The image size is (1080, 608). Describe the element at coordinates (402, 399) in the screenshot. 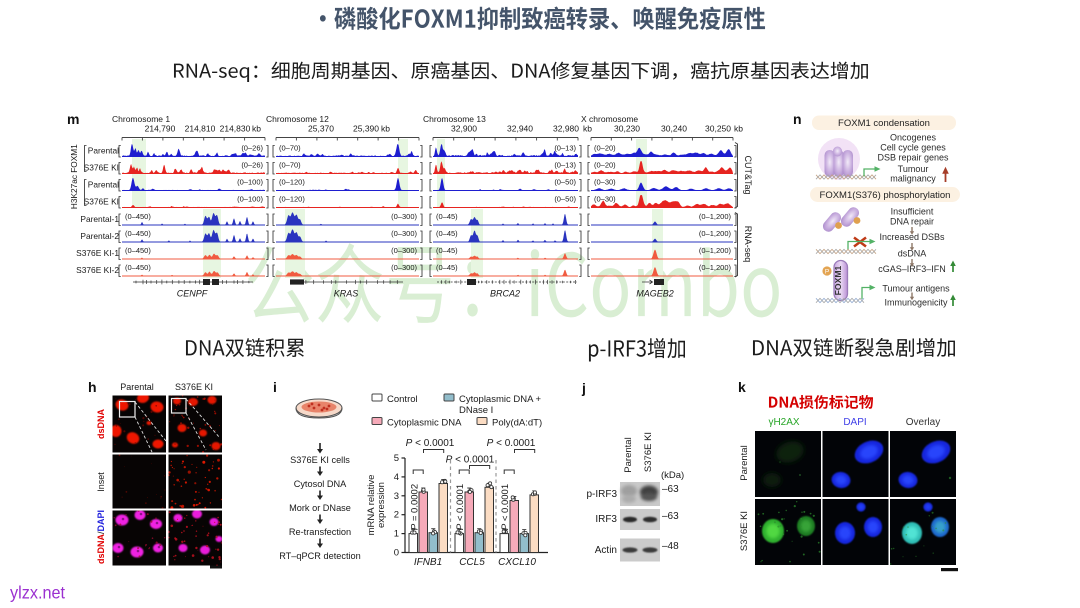

I see `svg-text: Control` at that location.